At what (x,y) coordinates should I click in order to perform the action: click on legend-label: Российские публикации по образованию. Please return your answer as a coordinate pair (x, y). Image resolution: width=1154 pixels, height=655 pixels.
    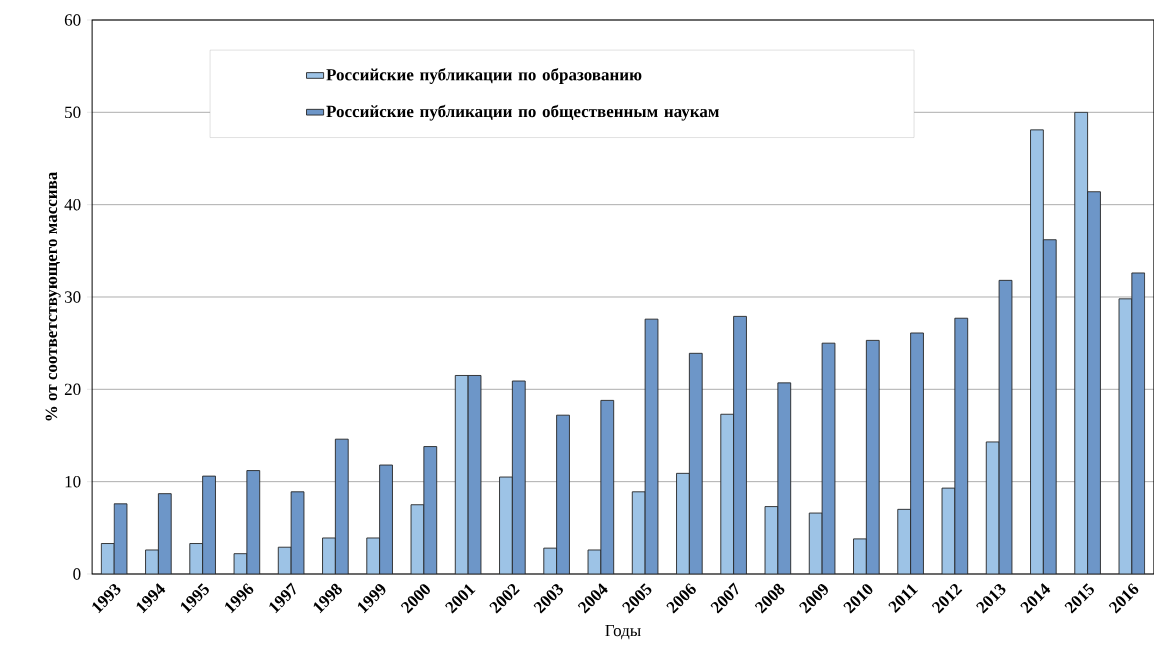
    Looking at the image, I should click on (484, 76).